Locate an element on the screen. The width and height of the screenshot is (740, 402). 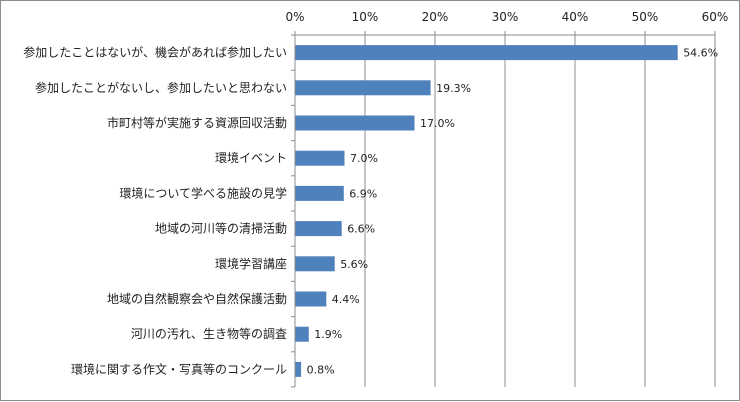
category-label: 地域の自然観察会や自然保護活動 is located at coordinates (197, 298).